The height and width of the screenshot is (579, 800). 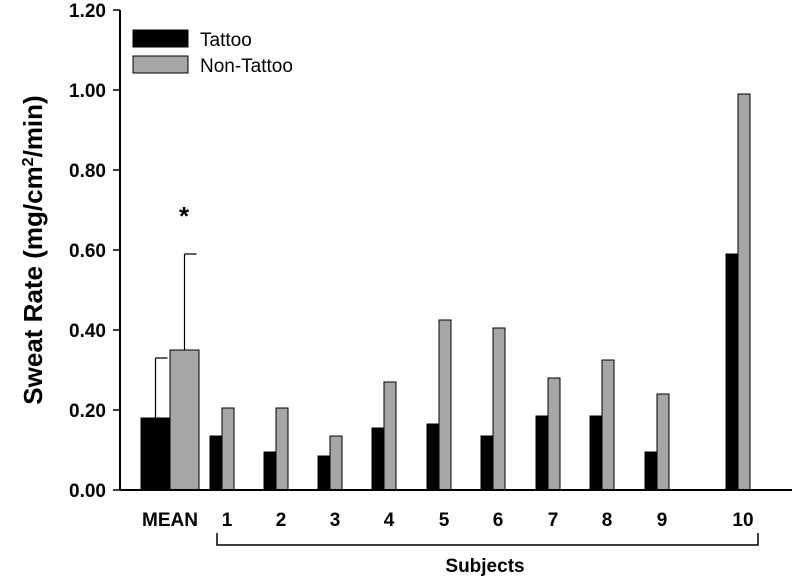 What do you see at coordinates (160, 64) in the screenshot?
I see `legend-swatch-non-tattoo` at bounding box center [160, 64].